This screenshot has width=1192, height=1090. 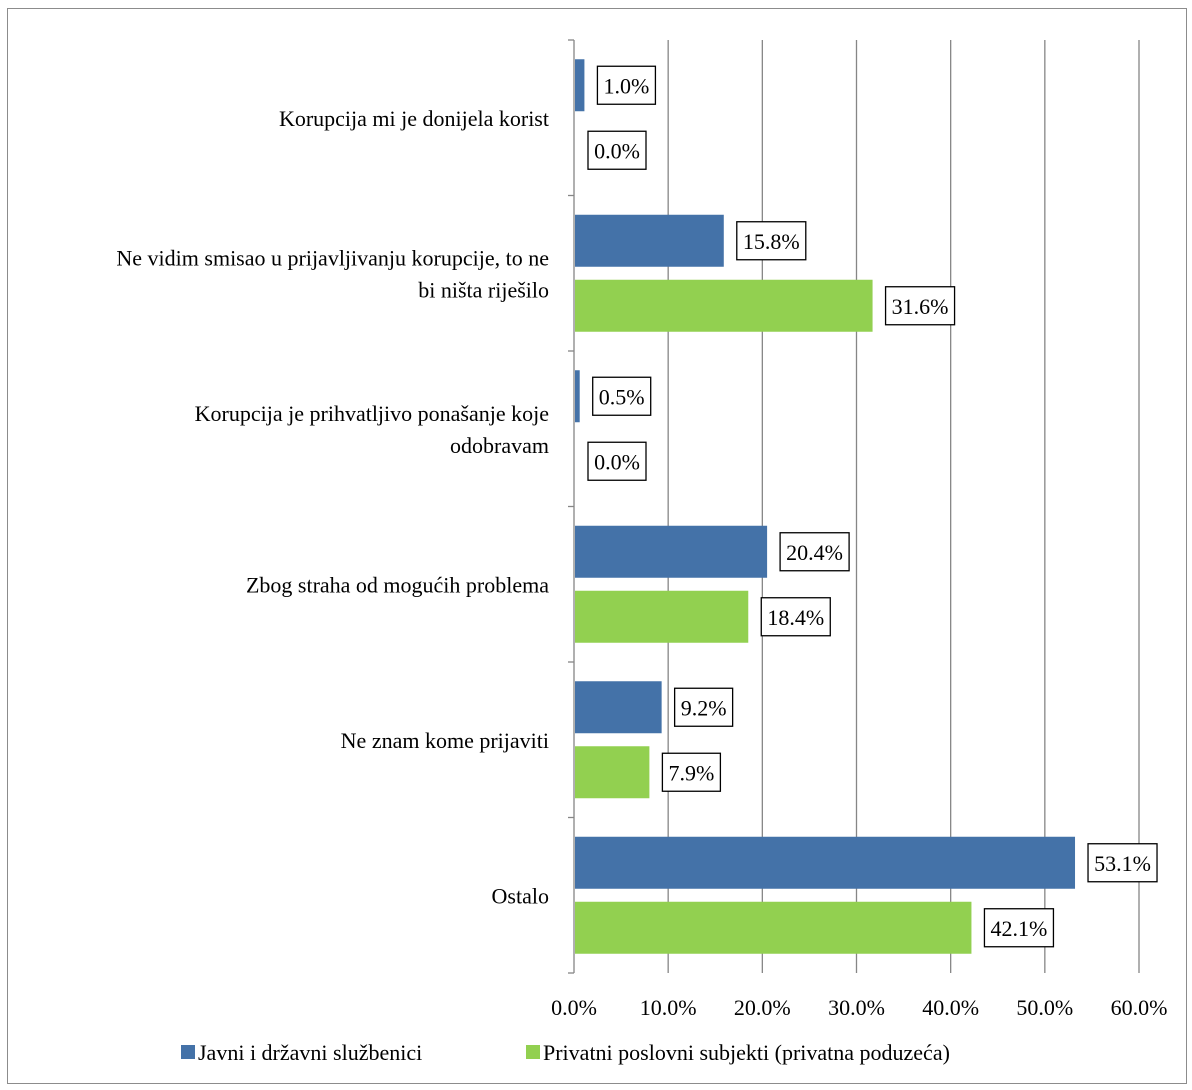 I want to click on category-label: Korupcija je prihvatljivo ponašanje koje, so click(x=372, y=413).